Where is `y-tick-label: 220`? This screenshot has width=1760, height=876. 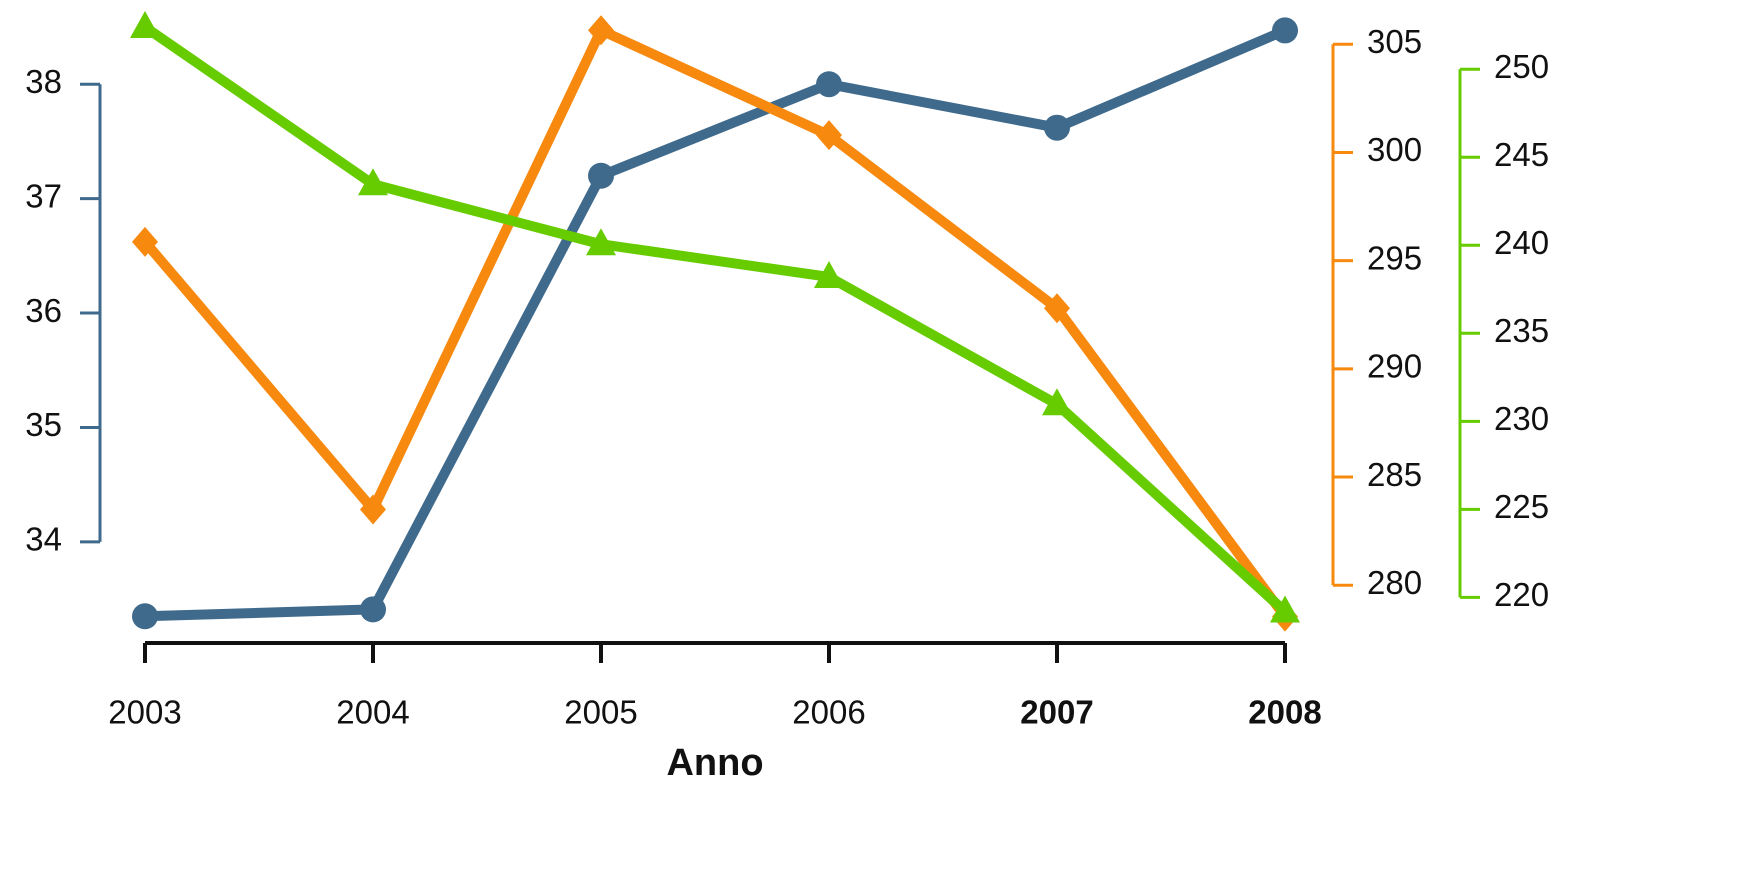
y-tick-label: 220 is located at coordinates (1521, 594).